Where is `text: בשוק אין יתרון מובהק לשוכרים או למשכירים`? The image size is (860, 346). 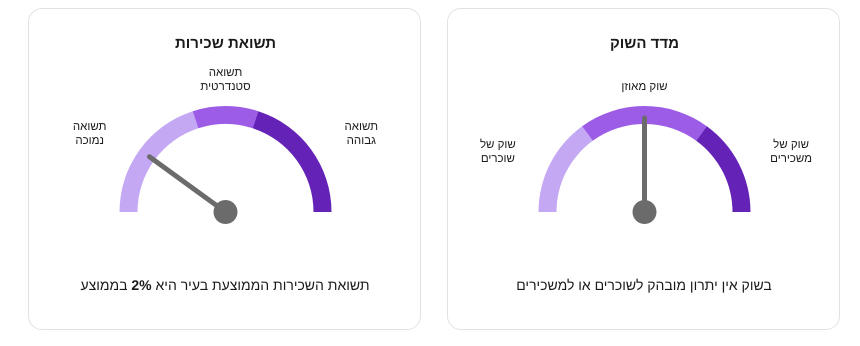
text: בשוק אין יתרון מובהק לשוכרים או למשכירים is located at coordinates (644, 285).